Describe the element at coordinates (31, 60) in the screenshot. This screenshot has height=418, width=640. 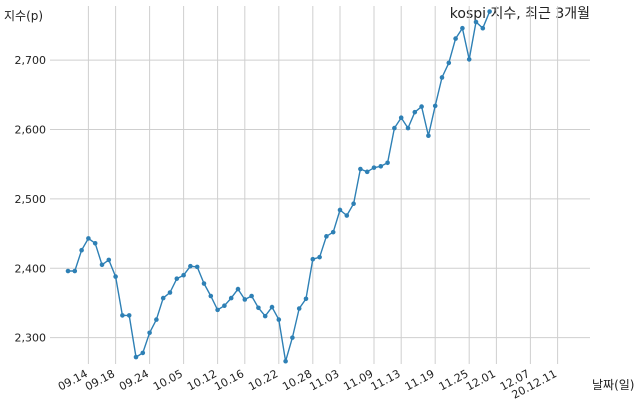
I see `y-tick-label: 2,700` at that location.